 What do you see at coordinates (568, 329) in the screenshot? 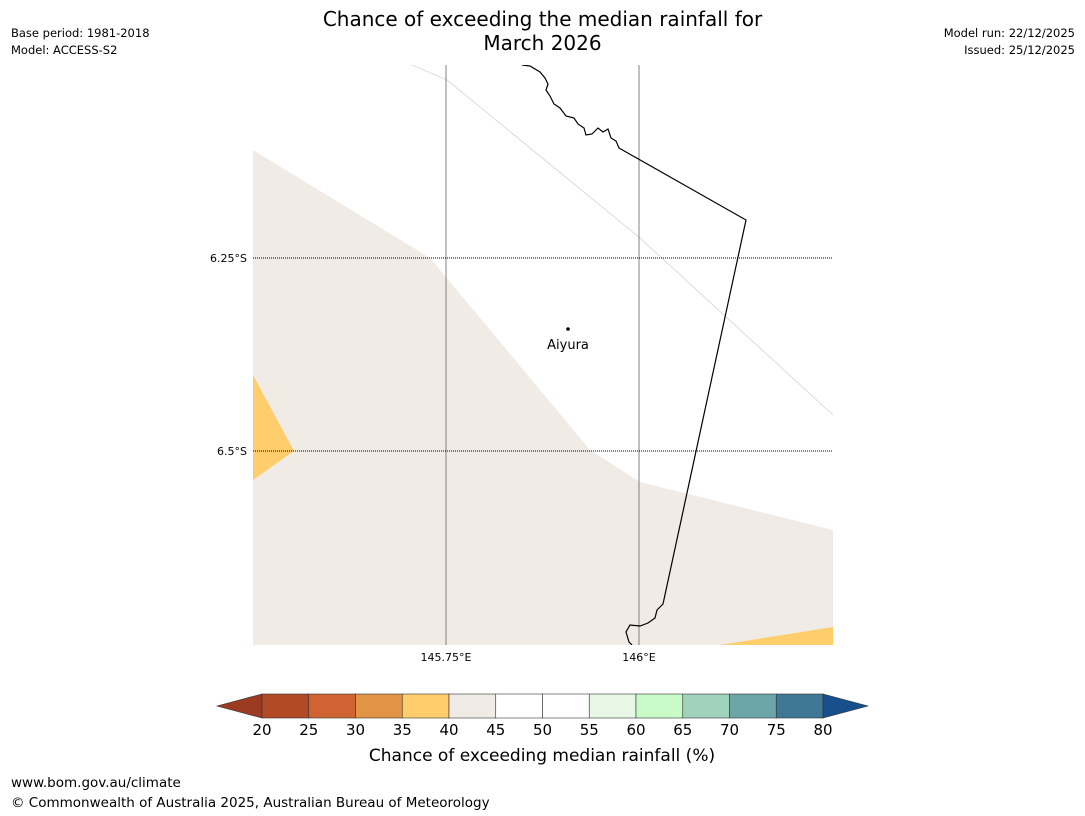
I see `aiyura-marker` at bounding box center [568, 329].